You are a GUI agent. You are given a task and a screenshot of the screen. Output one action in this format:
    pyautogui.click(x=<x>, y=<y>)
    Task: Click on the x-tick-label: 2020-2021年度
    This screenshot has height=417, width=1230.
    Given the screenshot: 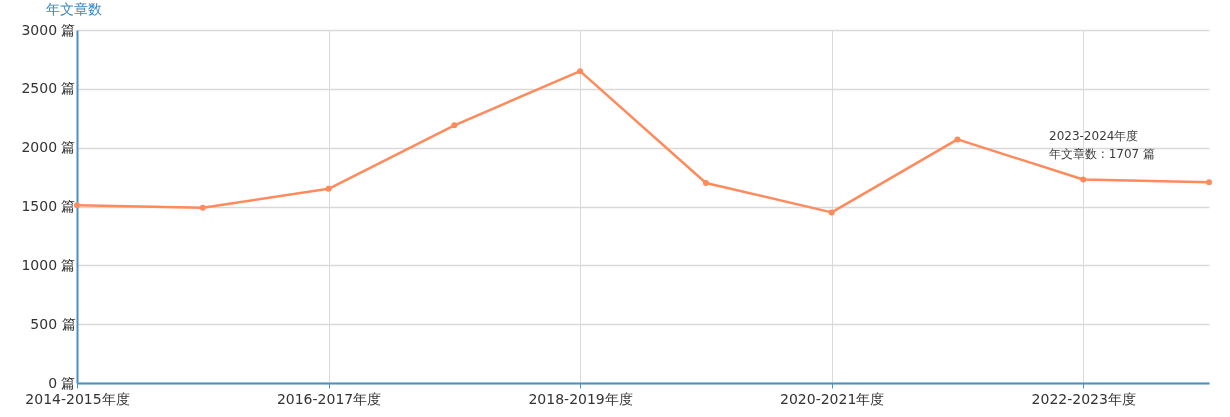 What is the action you would take?
    pyautogui.click(x=832, y=398)
    